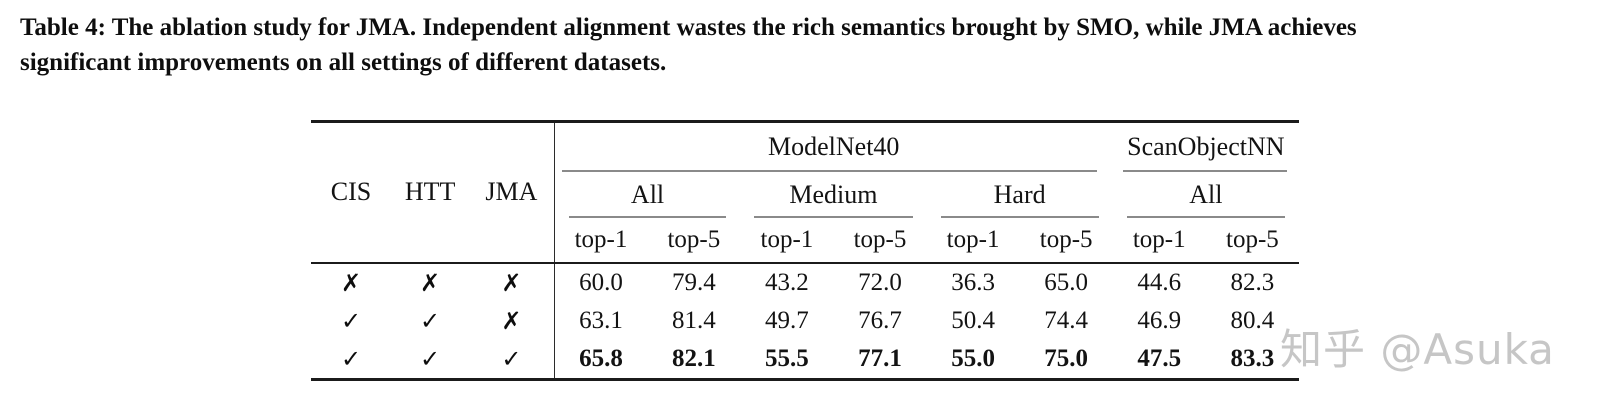  Describe the element at coordinates (1252, 282) in the screenshot. I see `value-cell: 82.3` at that location.